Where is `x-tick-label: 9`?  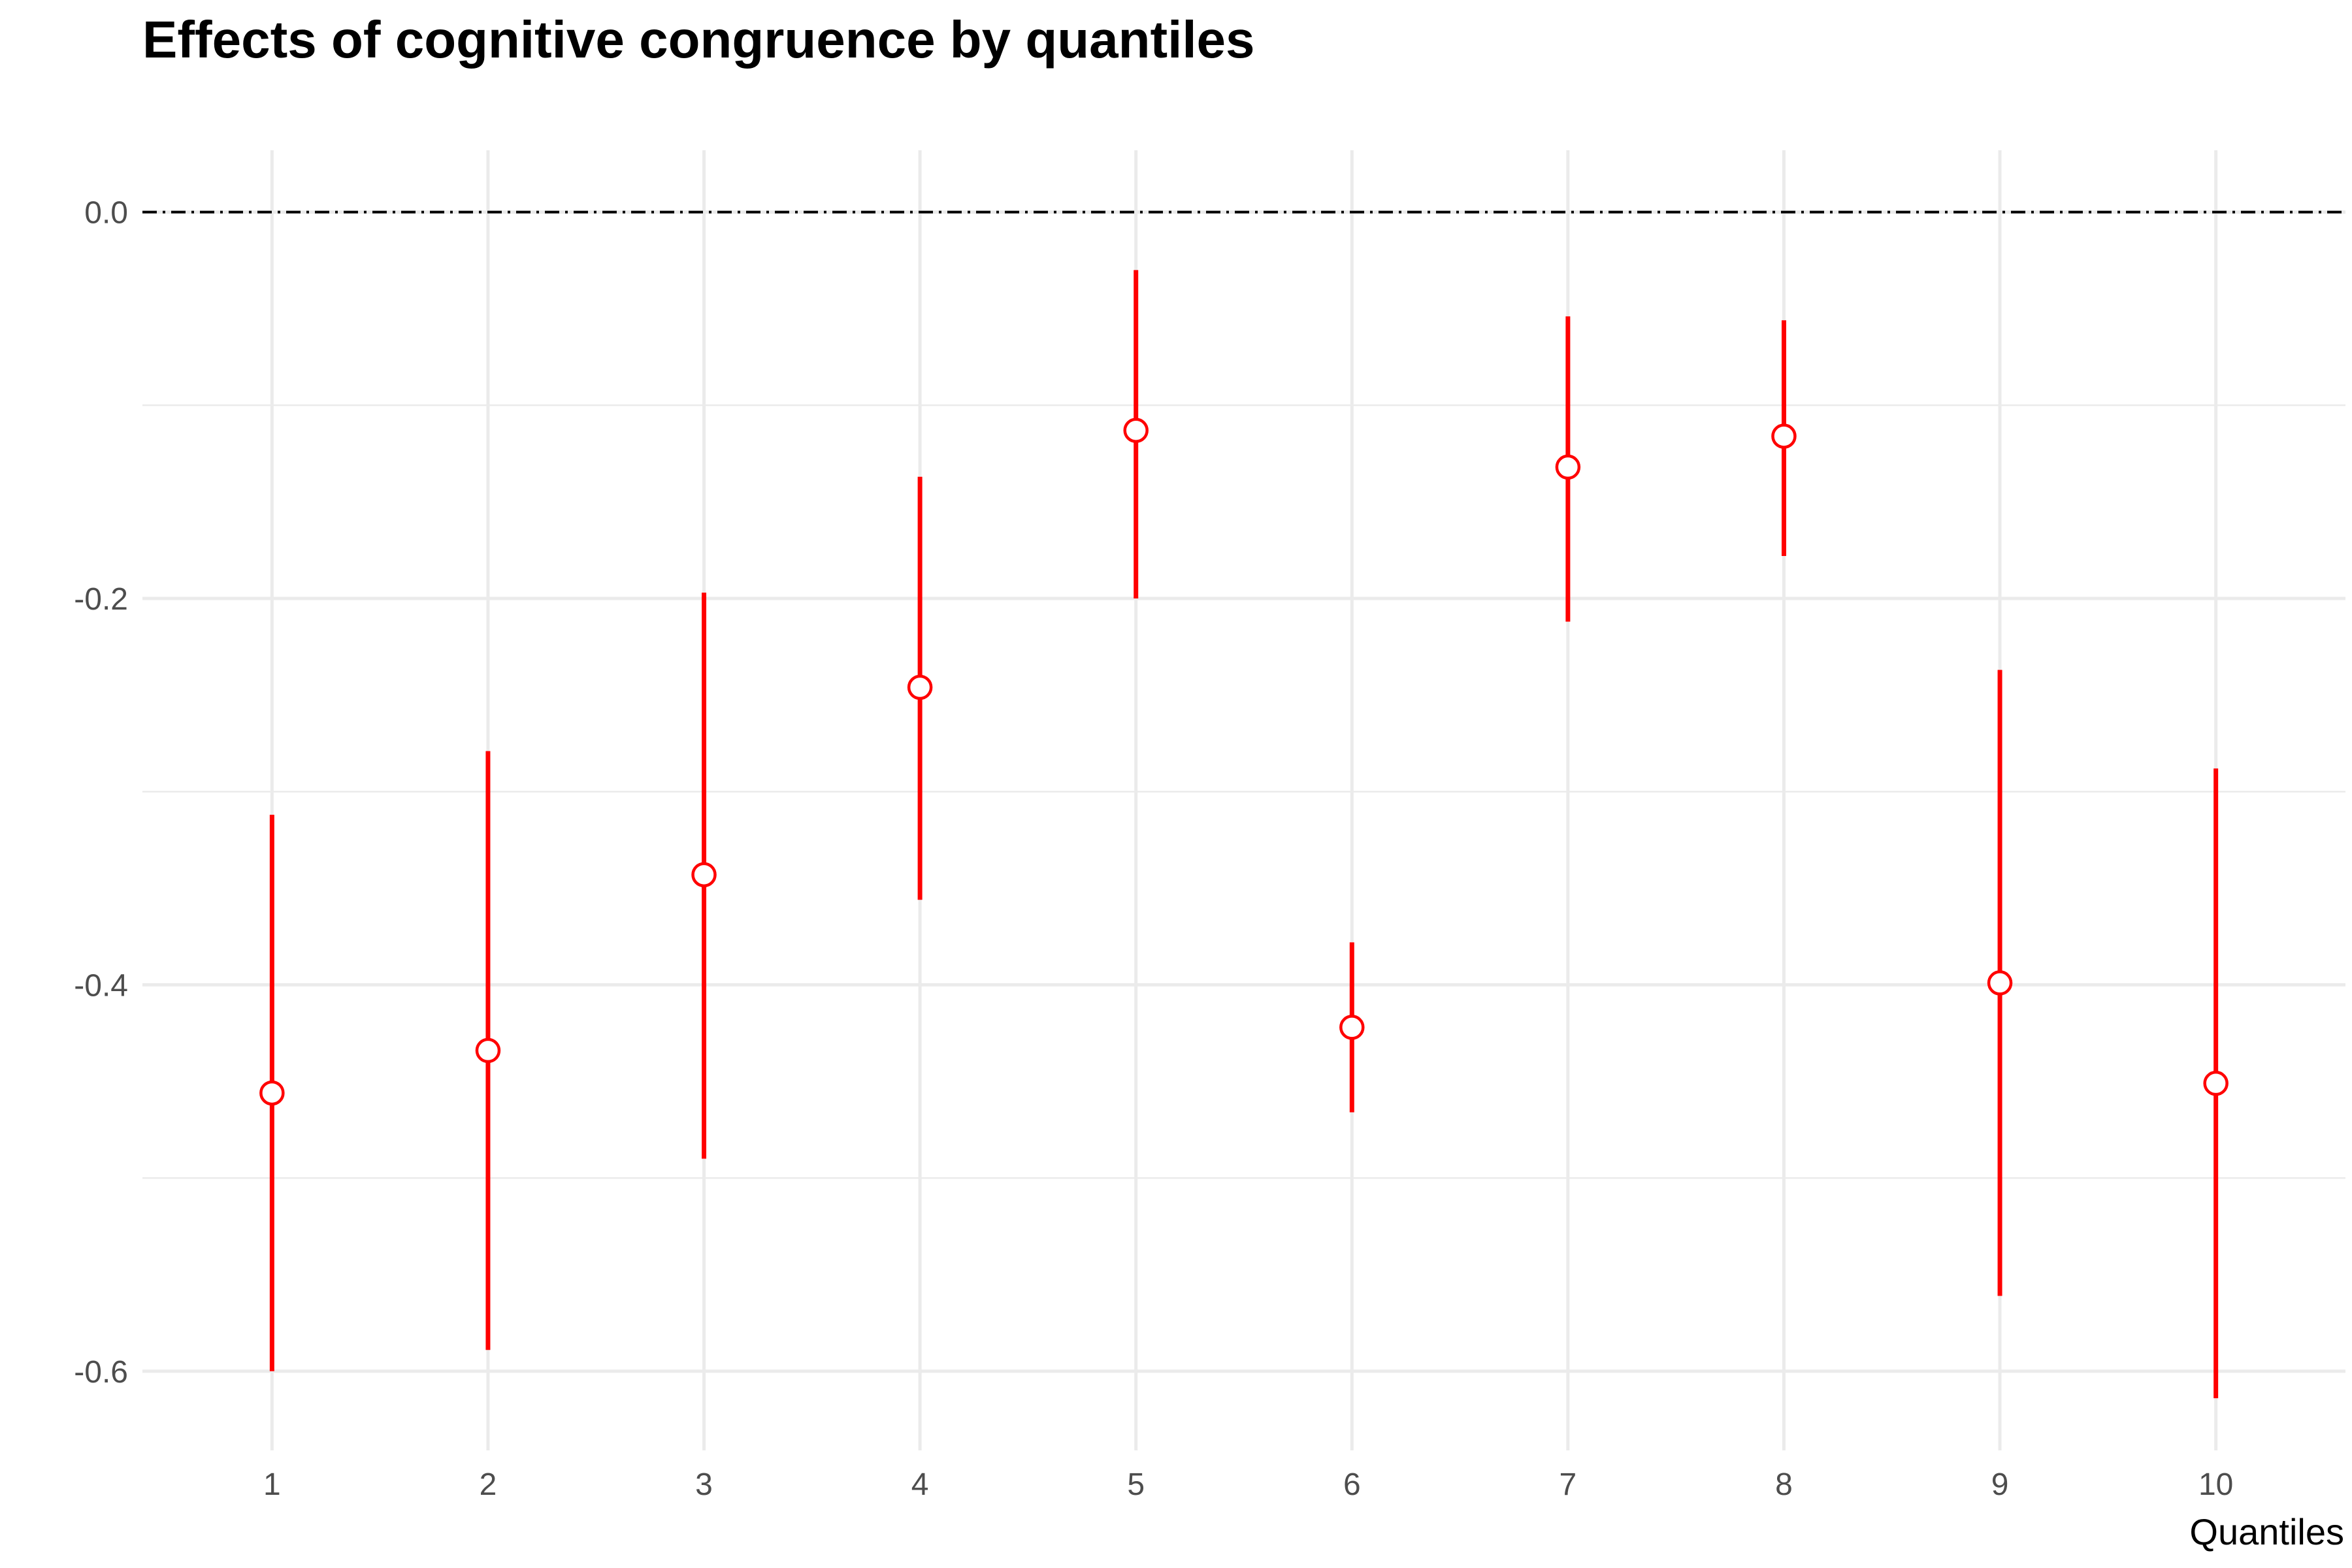 x-tick-label: 9 is located at coordinates (2000, 1484).